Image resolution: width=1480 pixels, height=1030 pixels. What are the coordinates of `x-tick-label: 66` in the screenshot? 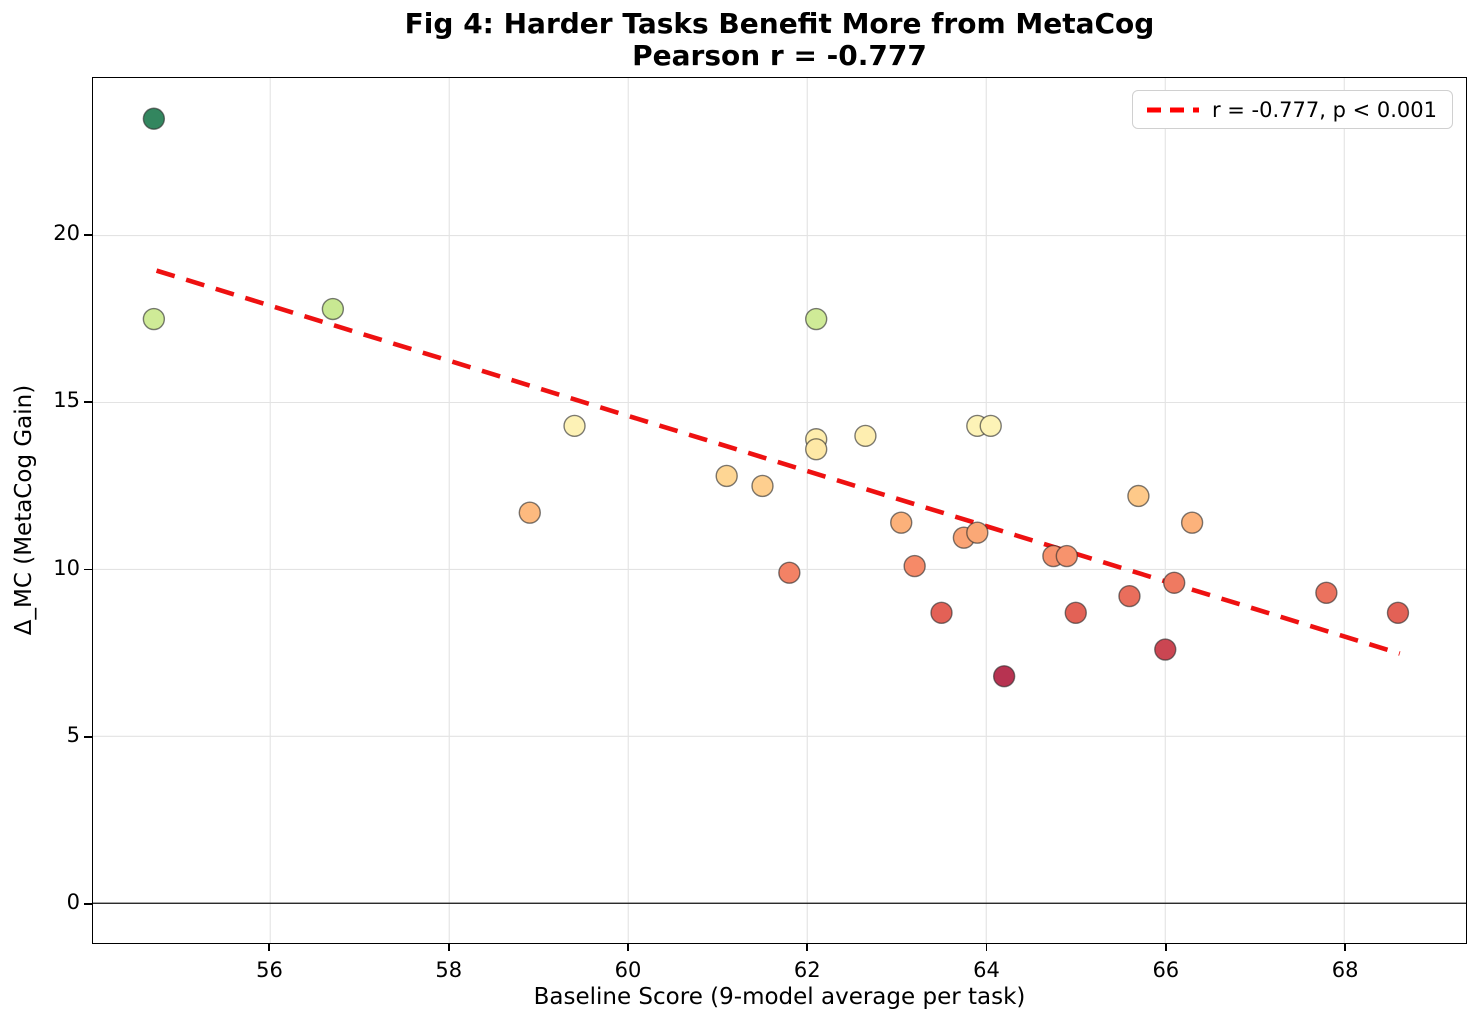 It's located at (1166, 970).